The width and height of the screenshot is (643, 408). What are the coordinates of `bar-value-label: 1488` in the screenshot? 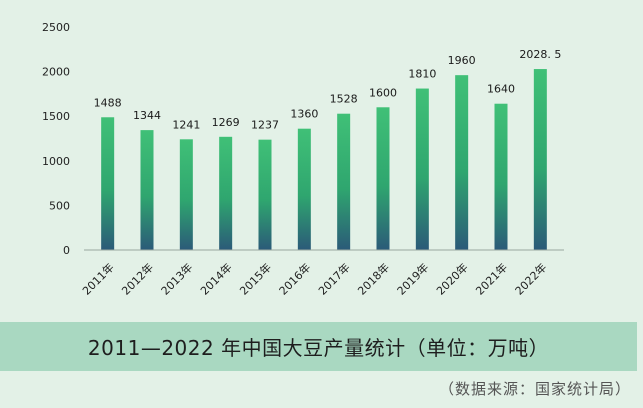 It's located at (108, 102).